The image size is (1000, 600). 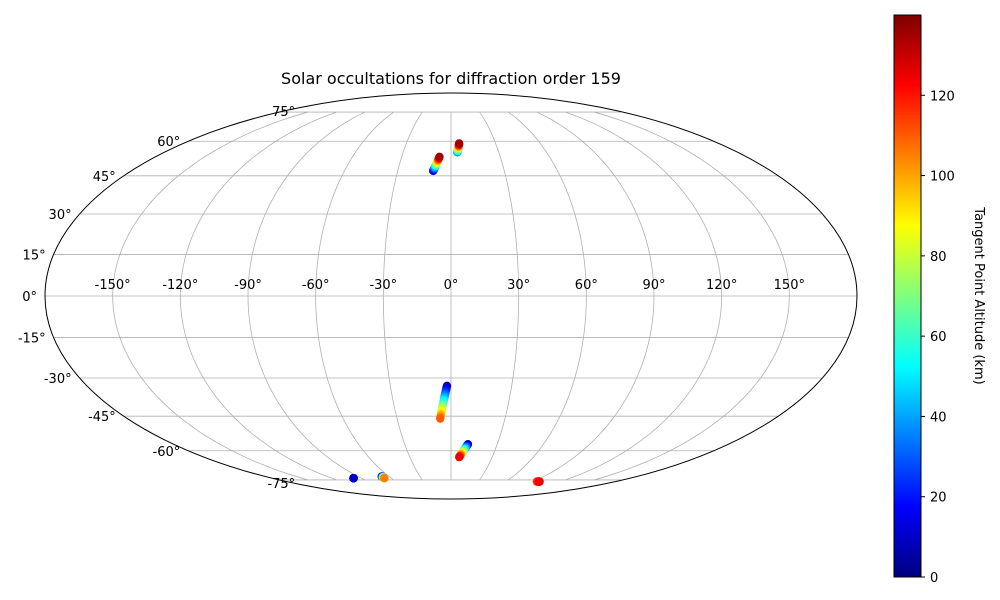 I want to click on latitude-tick-label: 60°, so click(x=168, y=142).